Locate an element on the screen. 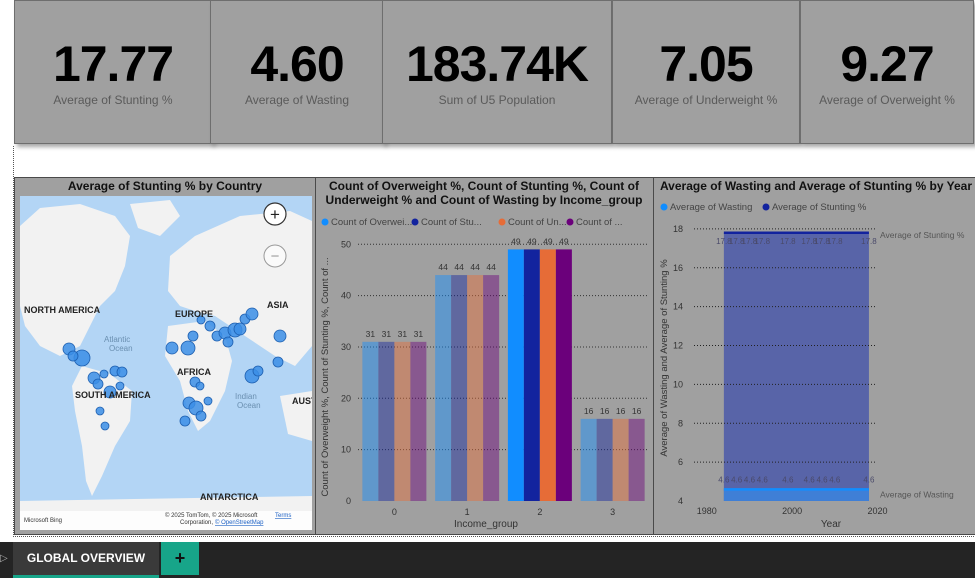 This screenshot has width=975, height=578. nav-arrow-icon: ▷ is located at coordinates (4, 558).